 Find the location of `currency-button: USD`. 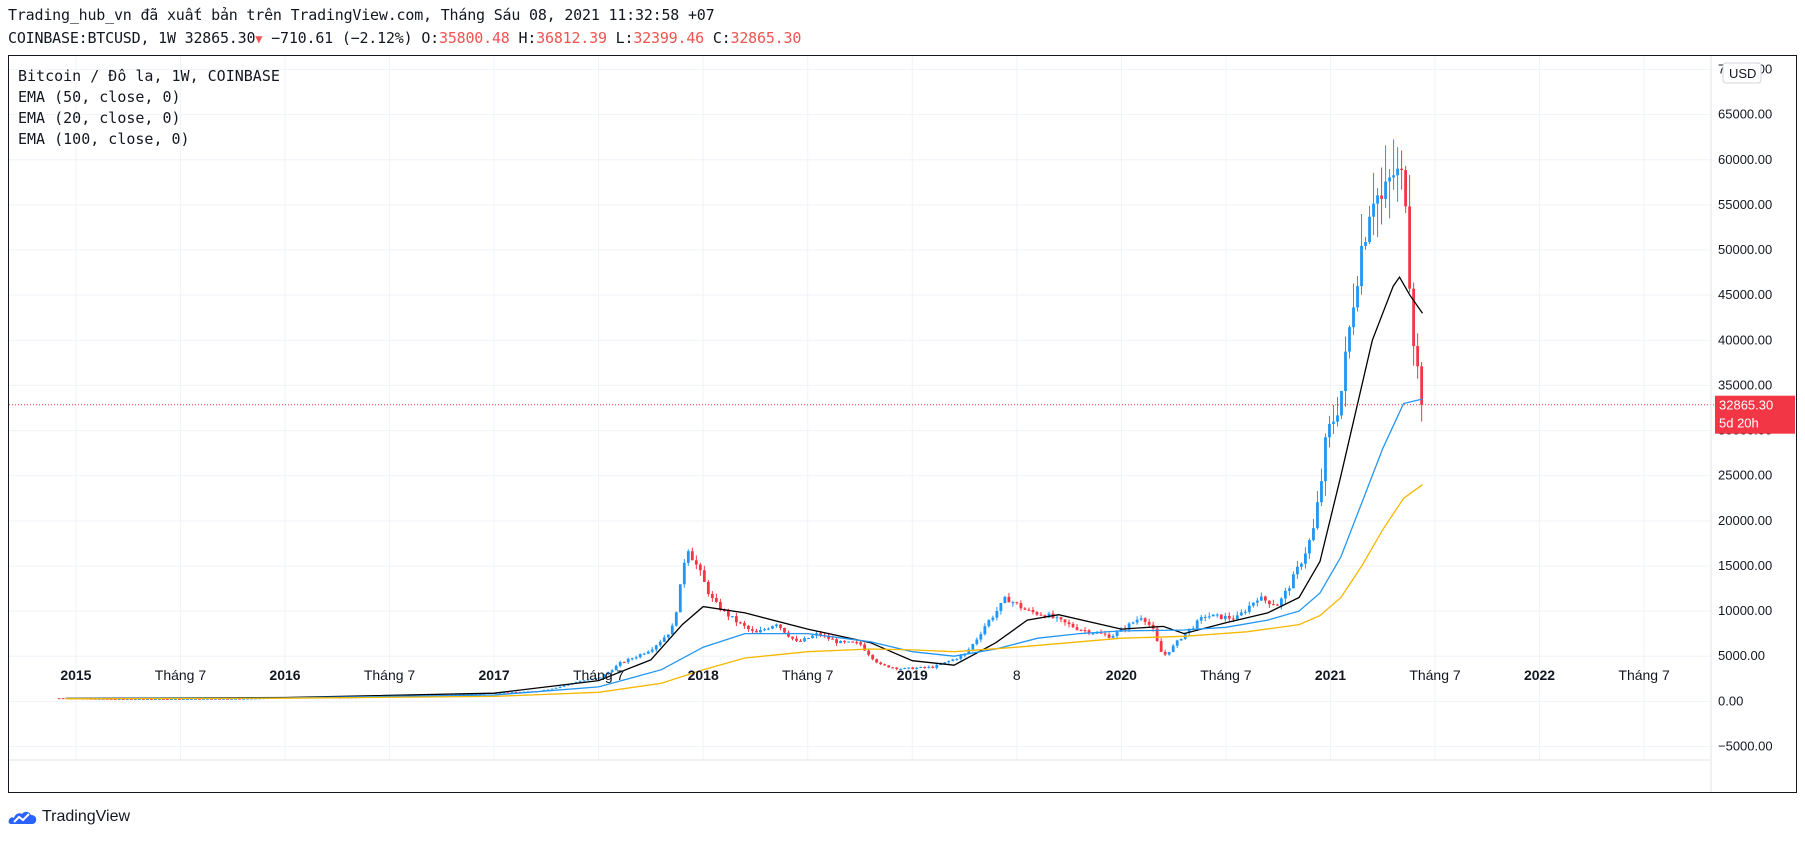

currency-button: USD is located at coordinates (1742, 73).